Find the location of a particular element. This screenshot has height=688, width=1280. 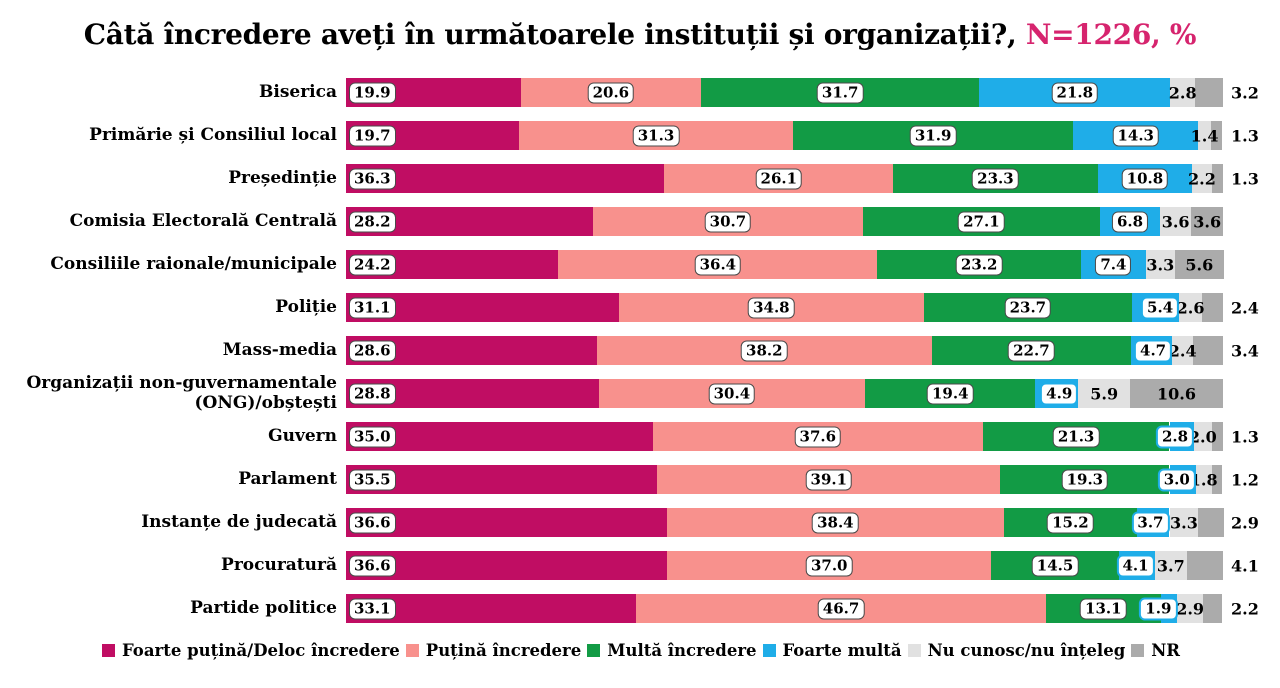

legend-item: NR is located at coordinates (1155, 650).